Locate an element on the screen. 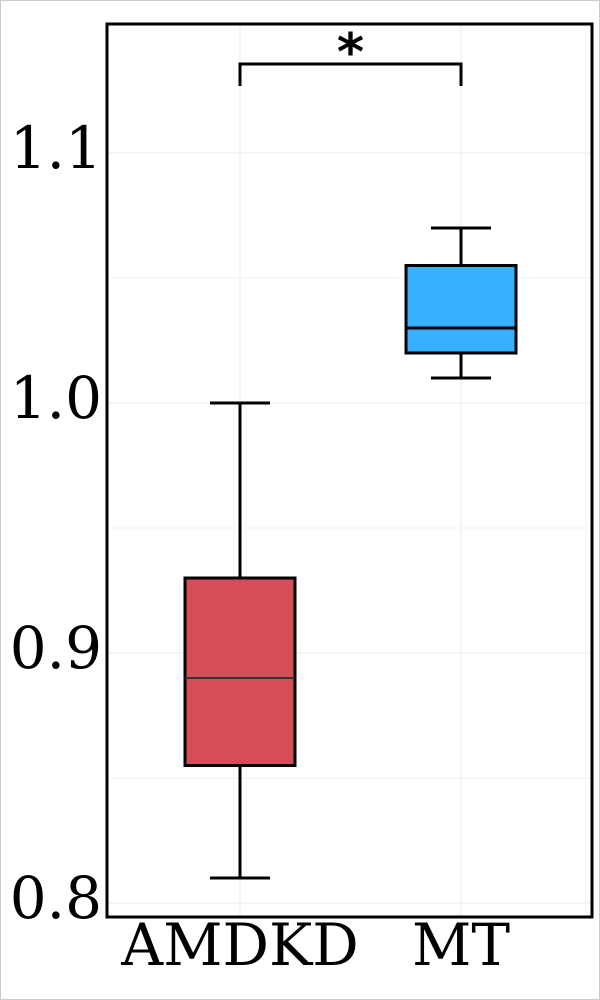 This screenshot has width=600, height=1000. y-tick-label: 1.1 is located at coordinates (56, 148).